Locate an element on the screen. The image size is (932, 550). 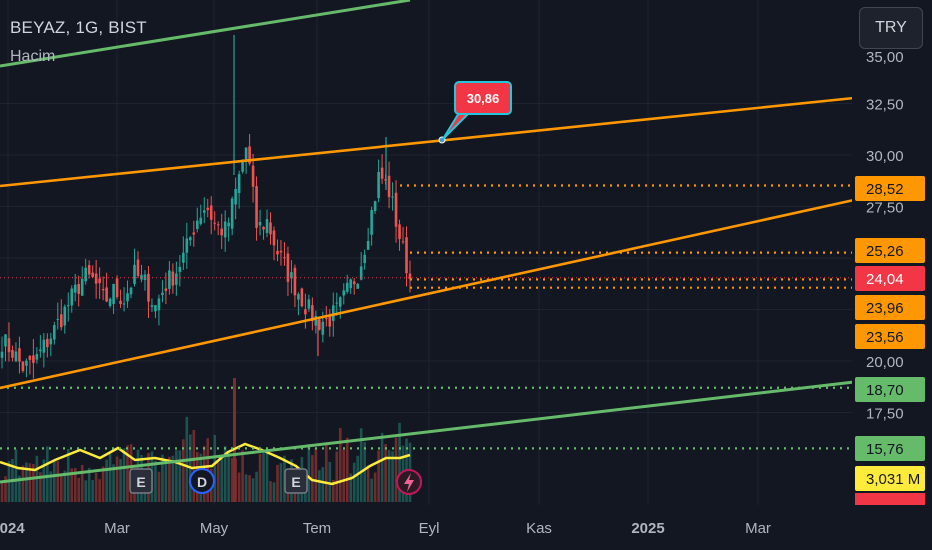
price-label-text: 23,56 is located at coordinates (885, 337).